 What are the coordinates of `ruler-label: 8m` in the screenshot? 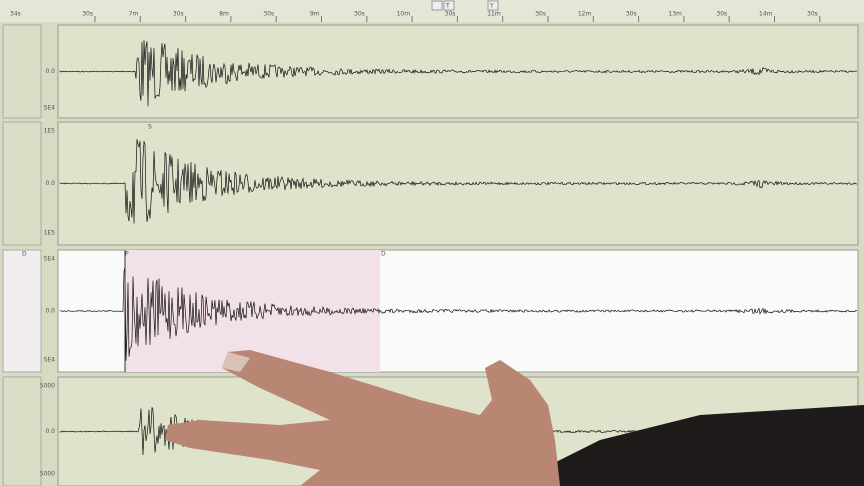 It's located at (224, 14).